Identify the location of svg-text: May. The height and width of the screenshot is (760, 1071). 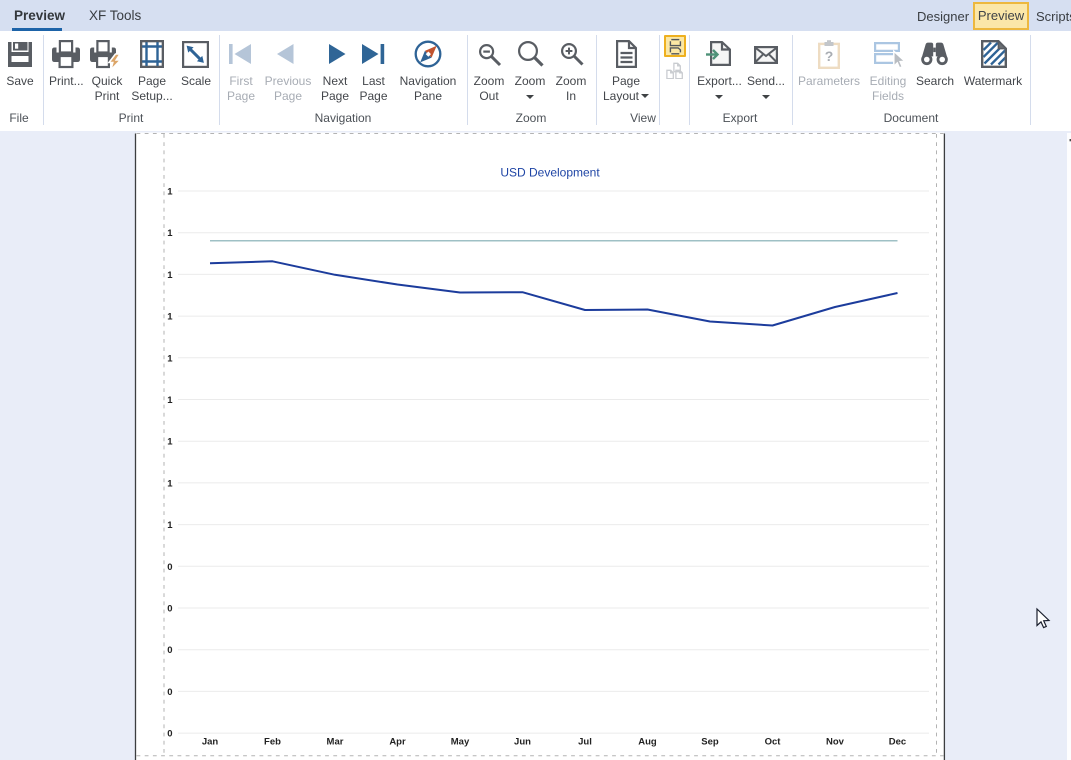
(460, 742).